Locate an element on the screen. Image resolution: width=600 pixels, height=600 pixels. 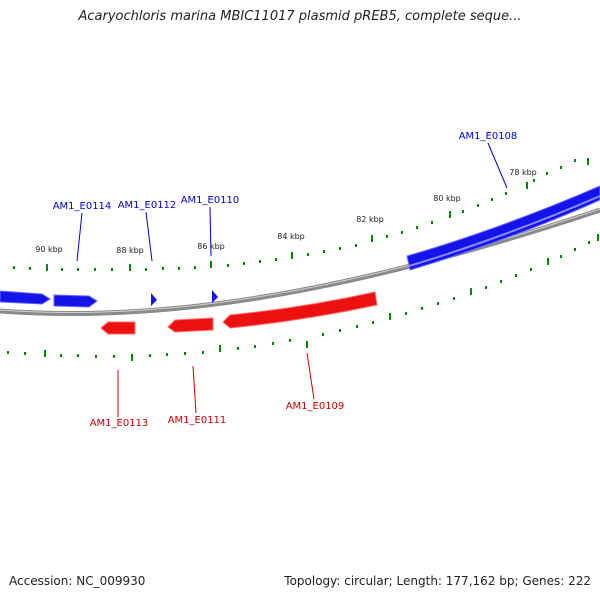
gene-label-am1-e0108: AM1_E0108 is located at coordinates (488, 136).